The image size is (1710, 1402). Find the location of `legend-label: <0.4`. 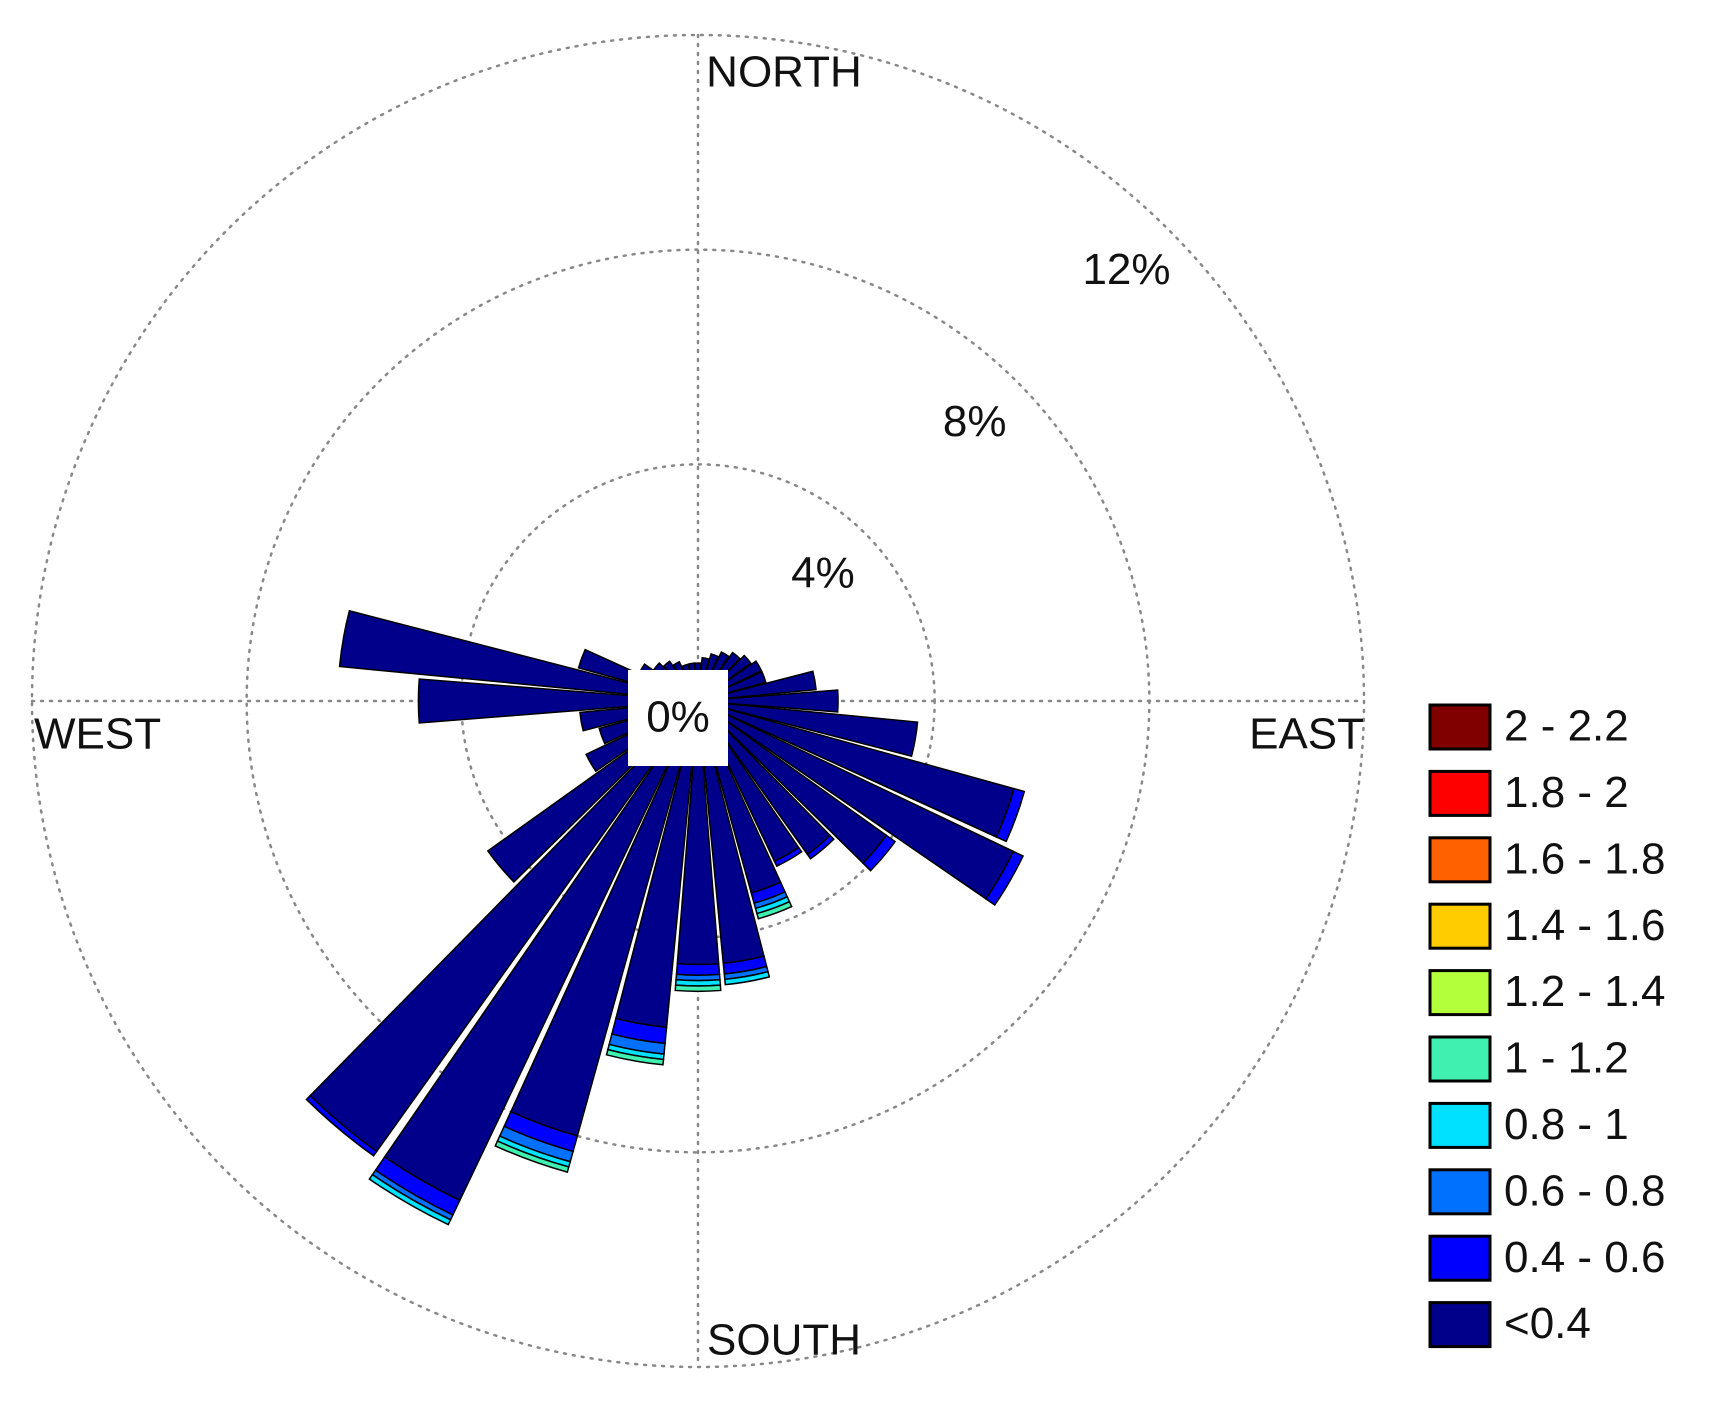

legend-label: <0.4 is located at coordinates (1547, 1323).